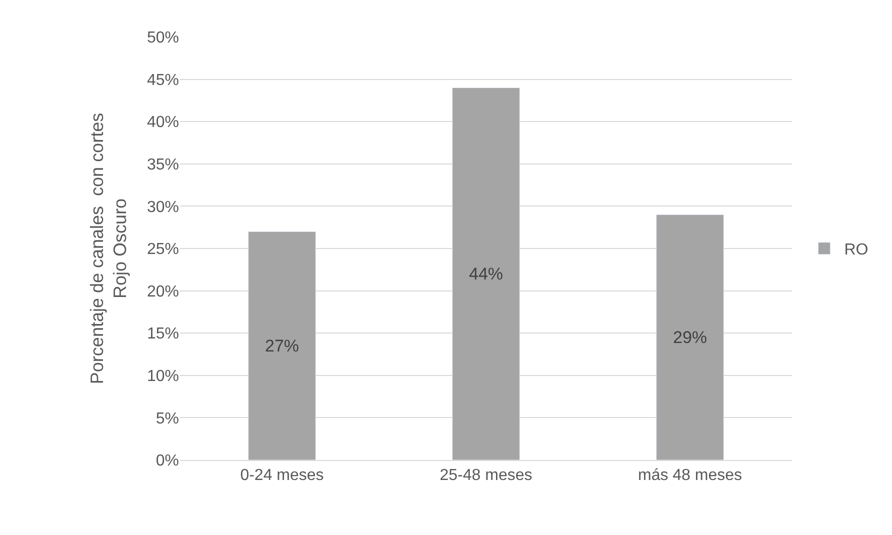  What do you see at coordinates (282, 475) in the screenshot?
I see `x-tick-label: 0-24 meses` at bounding box center [282, 475].